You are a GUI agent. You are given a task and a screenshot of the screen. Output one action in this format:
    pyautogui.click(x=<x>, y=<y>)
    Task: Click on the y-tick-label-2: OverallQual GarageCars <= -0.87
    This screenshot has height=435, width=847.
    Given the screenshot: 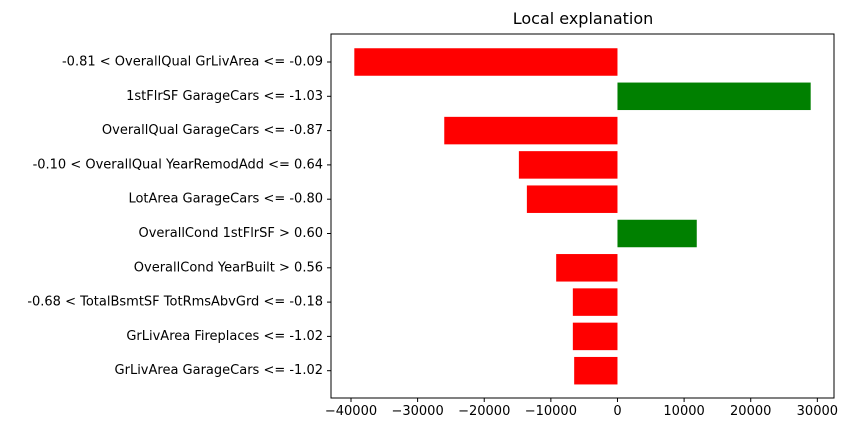 What is the action you would take?
    pyautogui.click(x=212, y=130)
    